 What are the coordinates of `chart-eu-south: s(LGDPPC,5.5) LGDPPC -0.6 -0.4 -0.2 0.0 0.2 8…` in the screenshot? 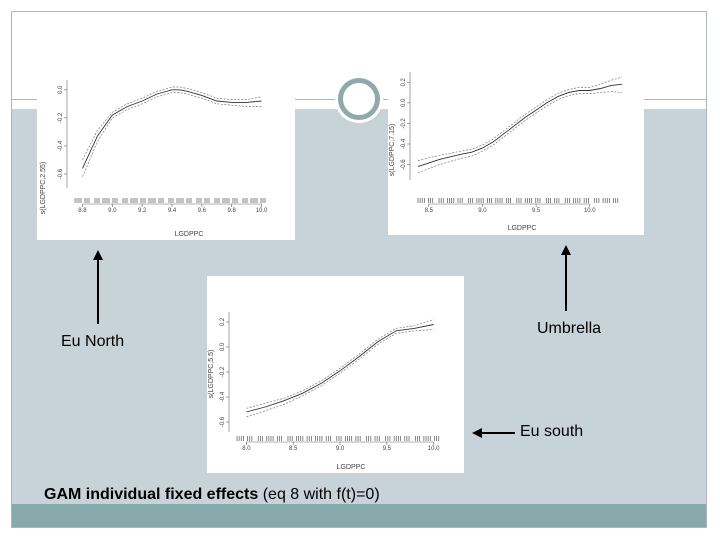 It's located at (324, 391).